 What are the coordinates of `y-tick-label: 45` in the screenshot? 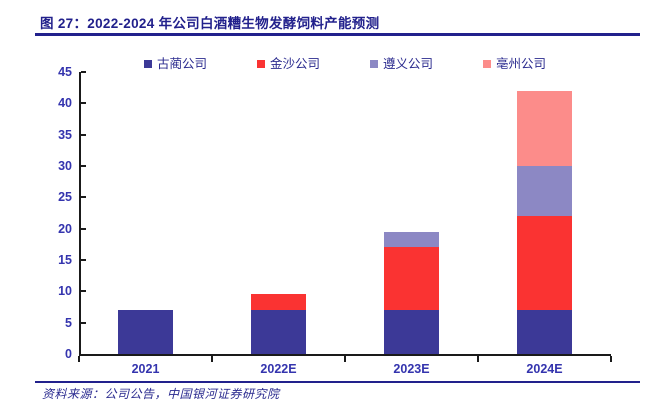 It's located at (65, 72).